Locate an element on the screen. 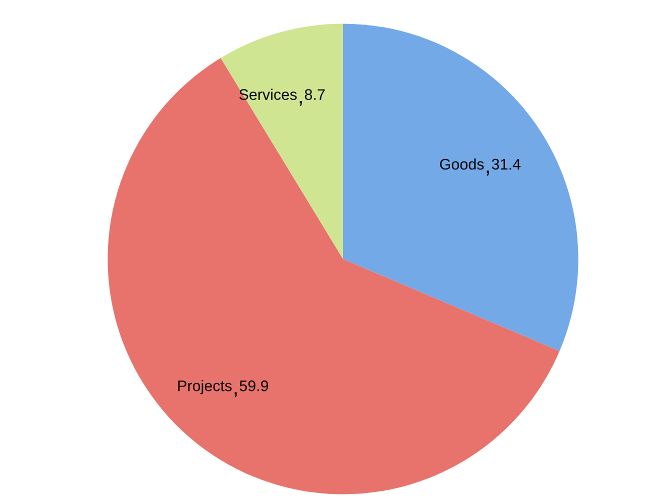  data-label: 31.4 is located at coordinates (506, 164).